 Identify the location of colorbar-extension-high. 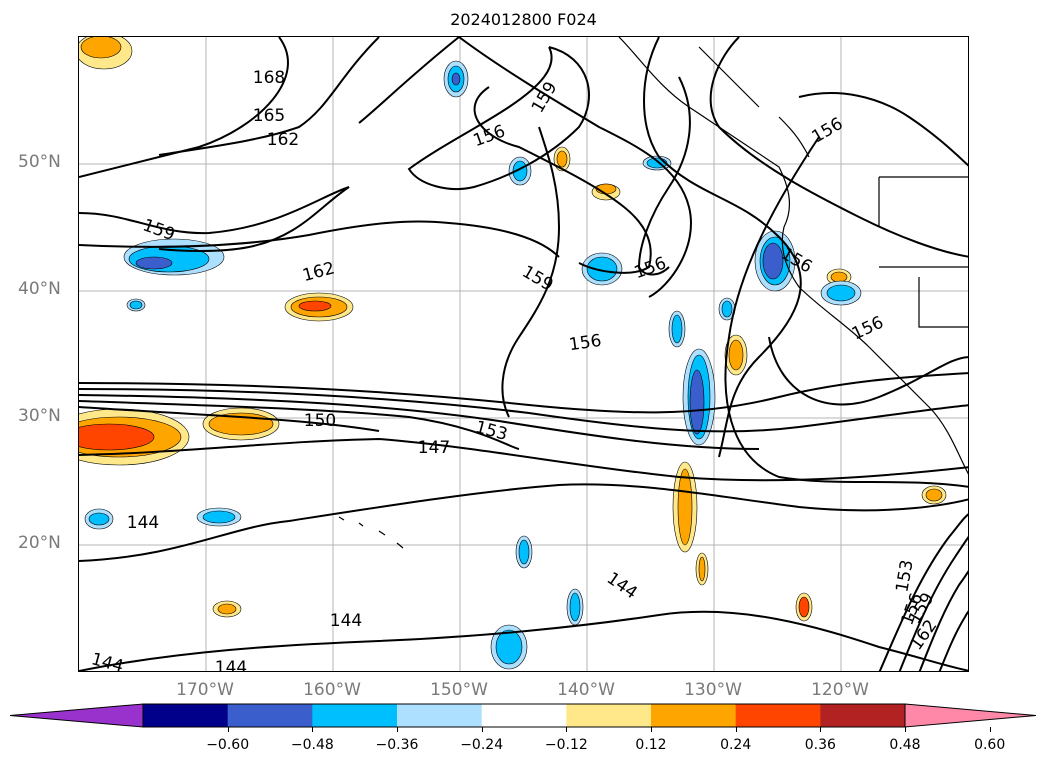
(970, 715).